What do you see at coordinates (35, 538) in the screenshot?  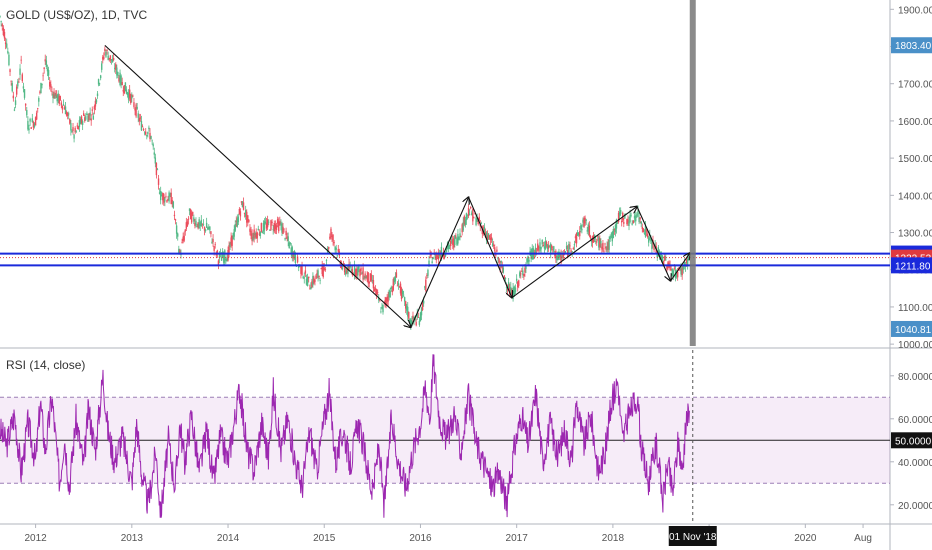 I see `date-tick-label: 2012` at bounding box center [35, 538].